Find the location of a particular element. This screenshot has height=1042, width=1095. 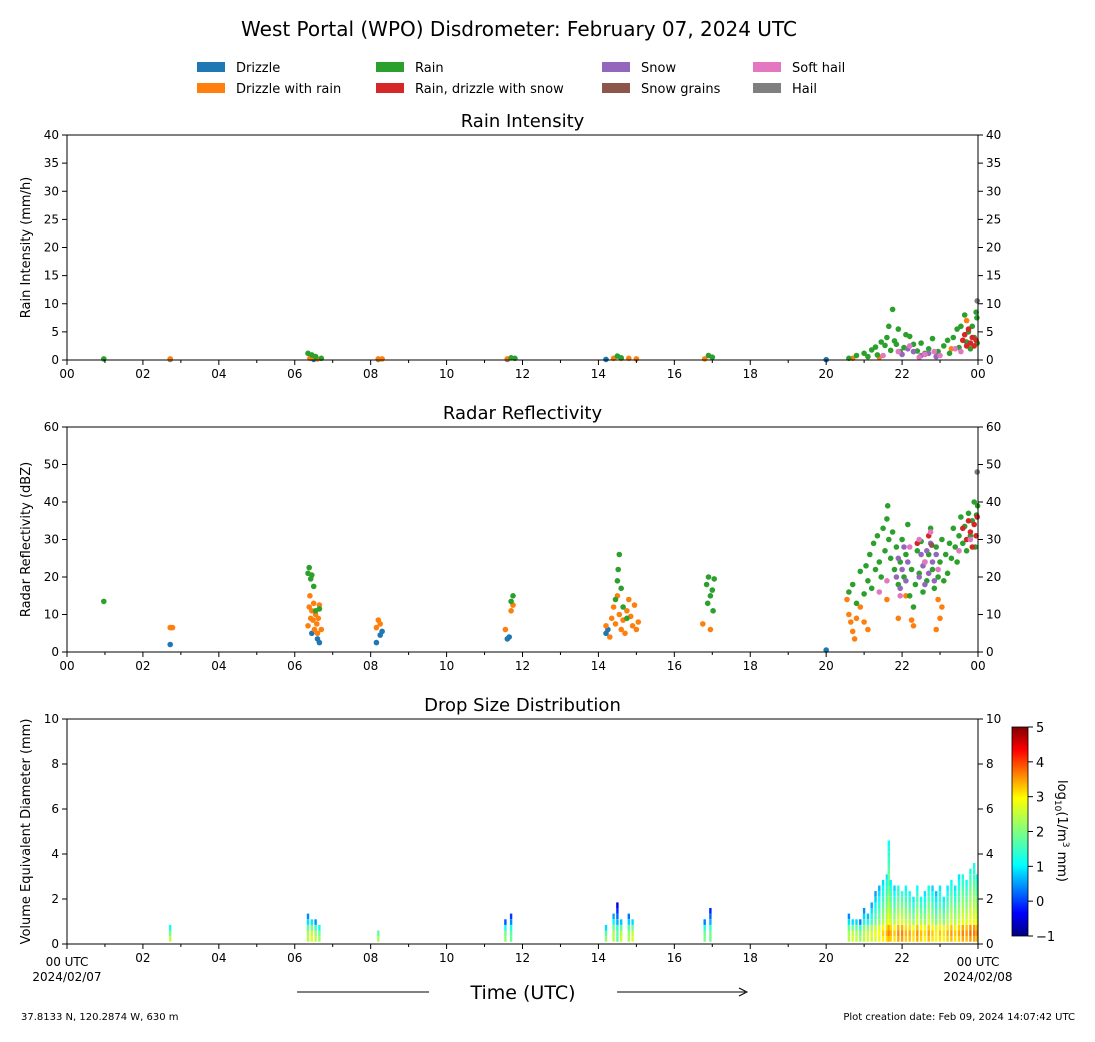

y-tick-label: 40 is located at coordinates (51, 502).